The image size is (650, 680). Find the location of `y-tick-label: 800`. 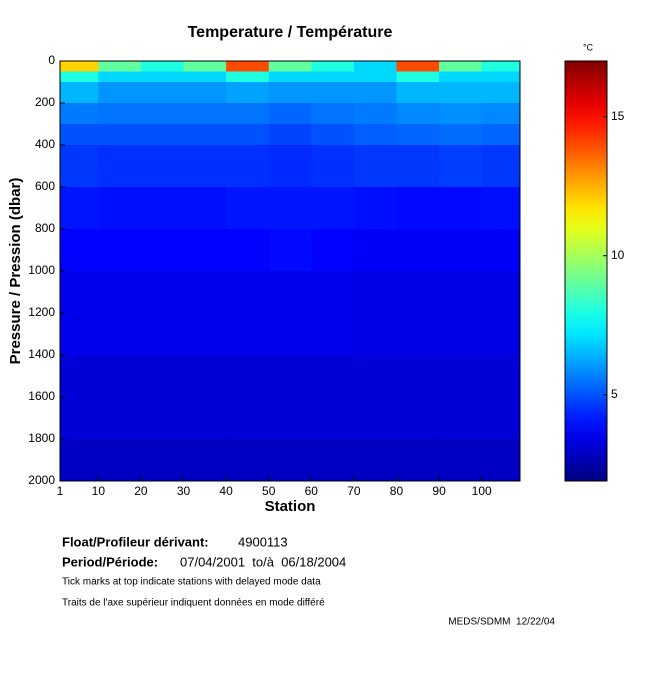

y-tick-label: 800 is located at coordinates (45, 228).